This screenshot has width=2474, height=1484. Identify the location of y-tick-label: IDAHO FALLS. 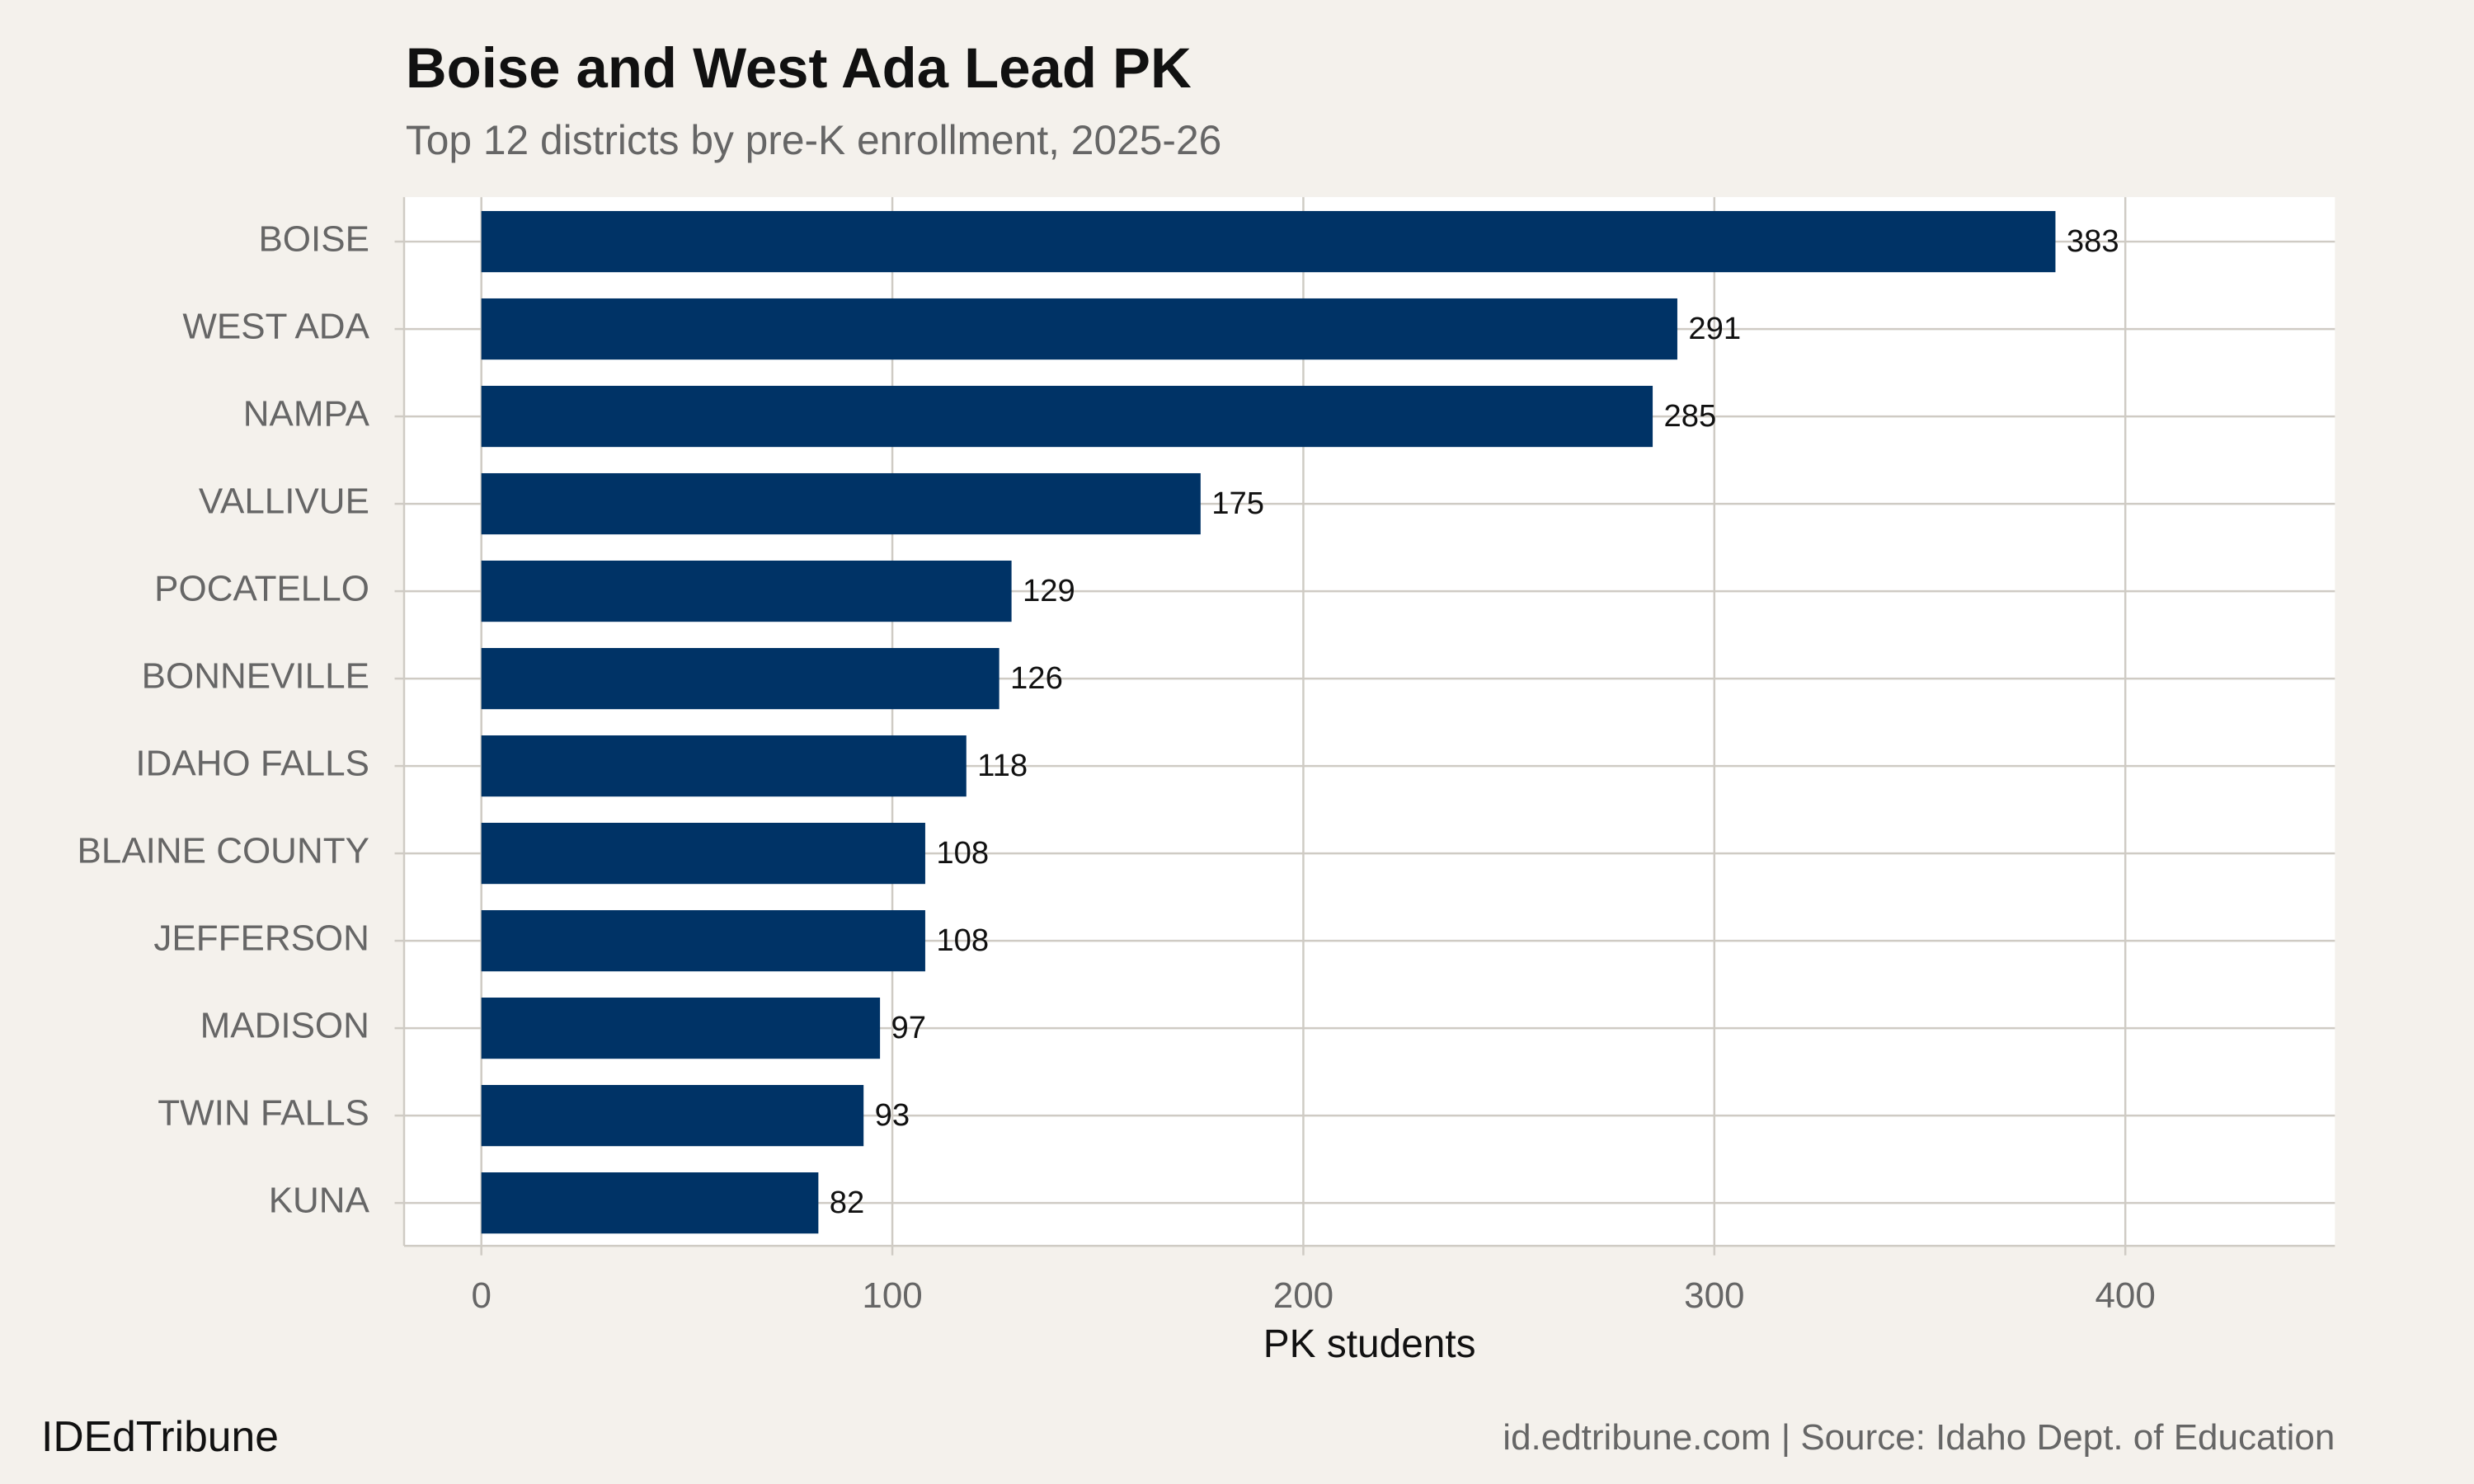
(252, 764).